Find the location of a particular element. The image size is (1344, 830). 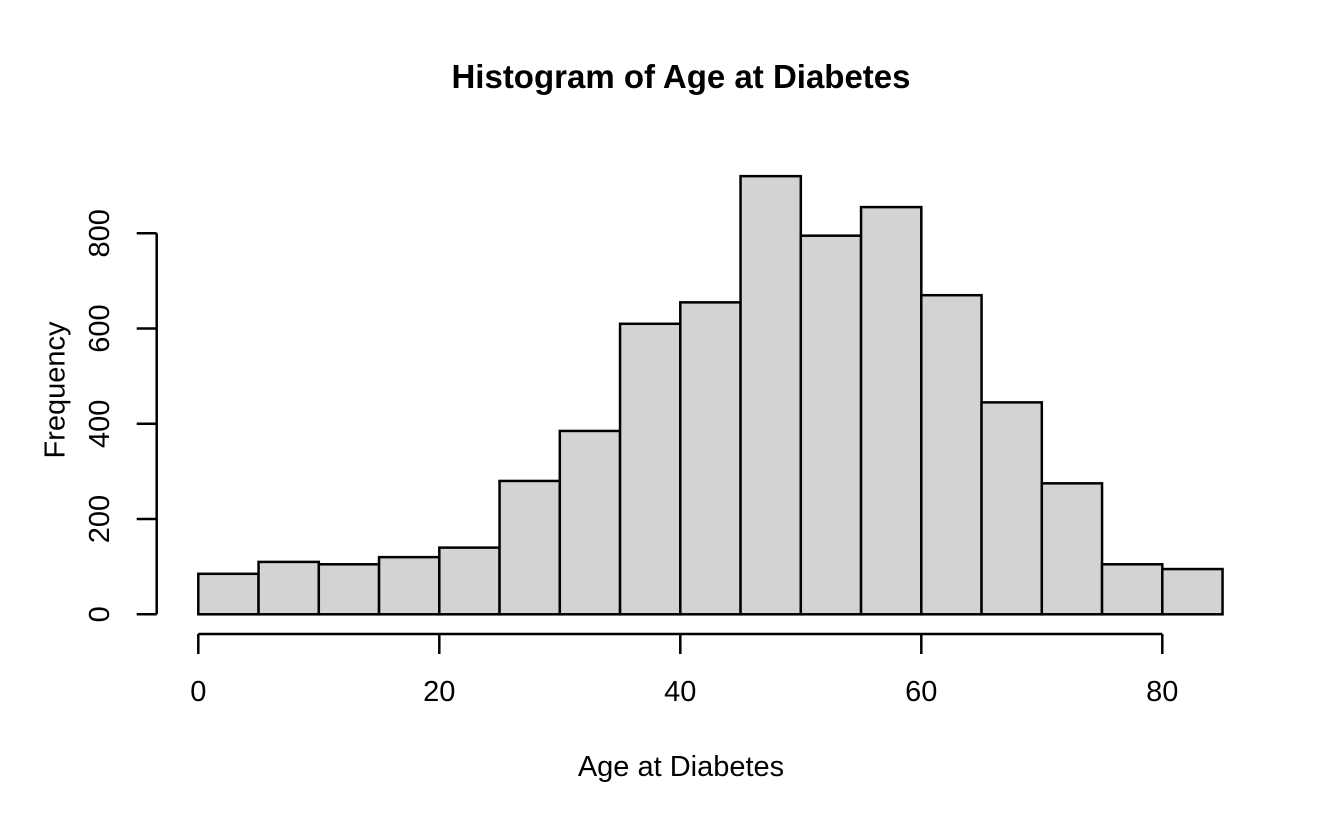

y-tick-label: 600 is located at coordinates (100, 328).